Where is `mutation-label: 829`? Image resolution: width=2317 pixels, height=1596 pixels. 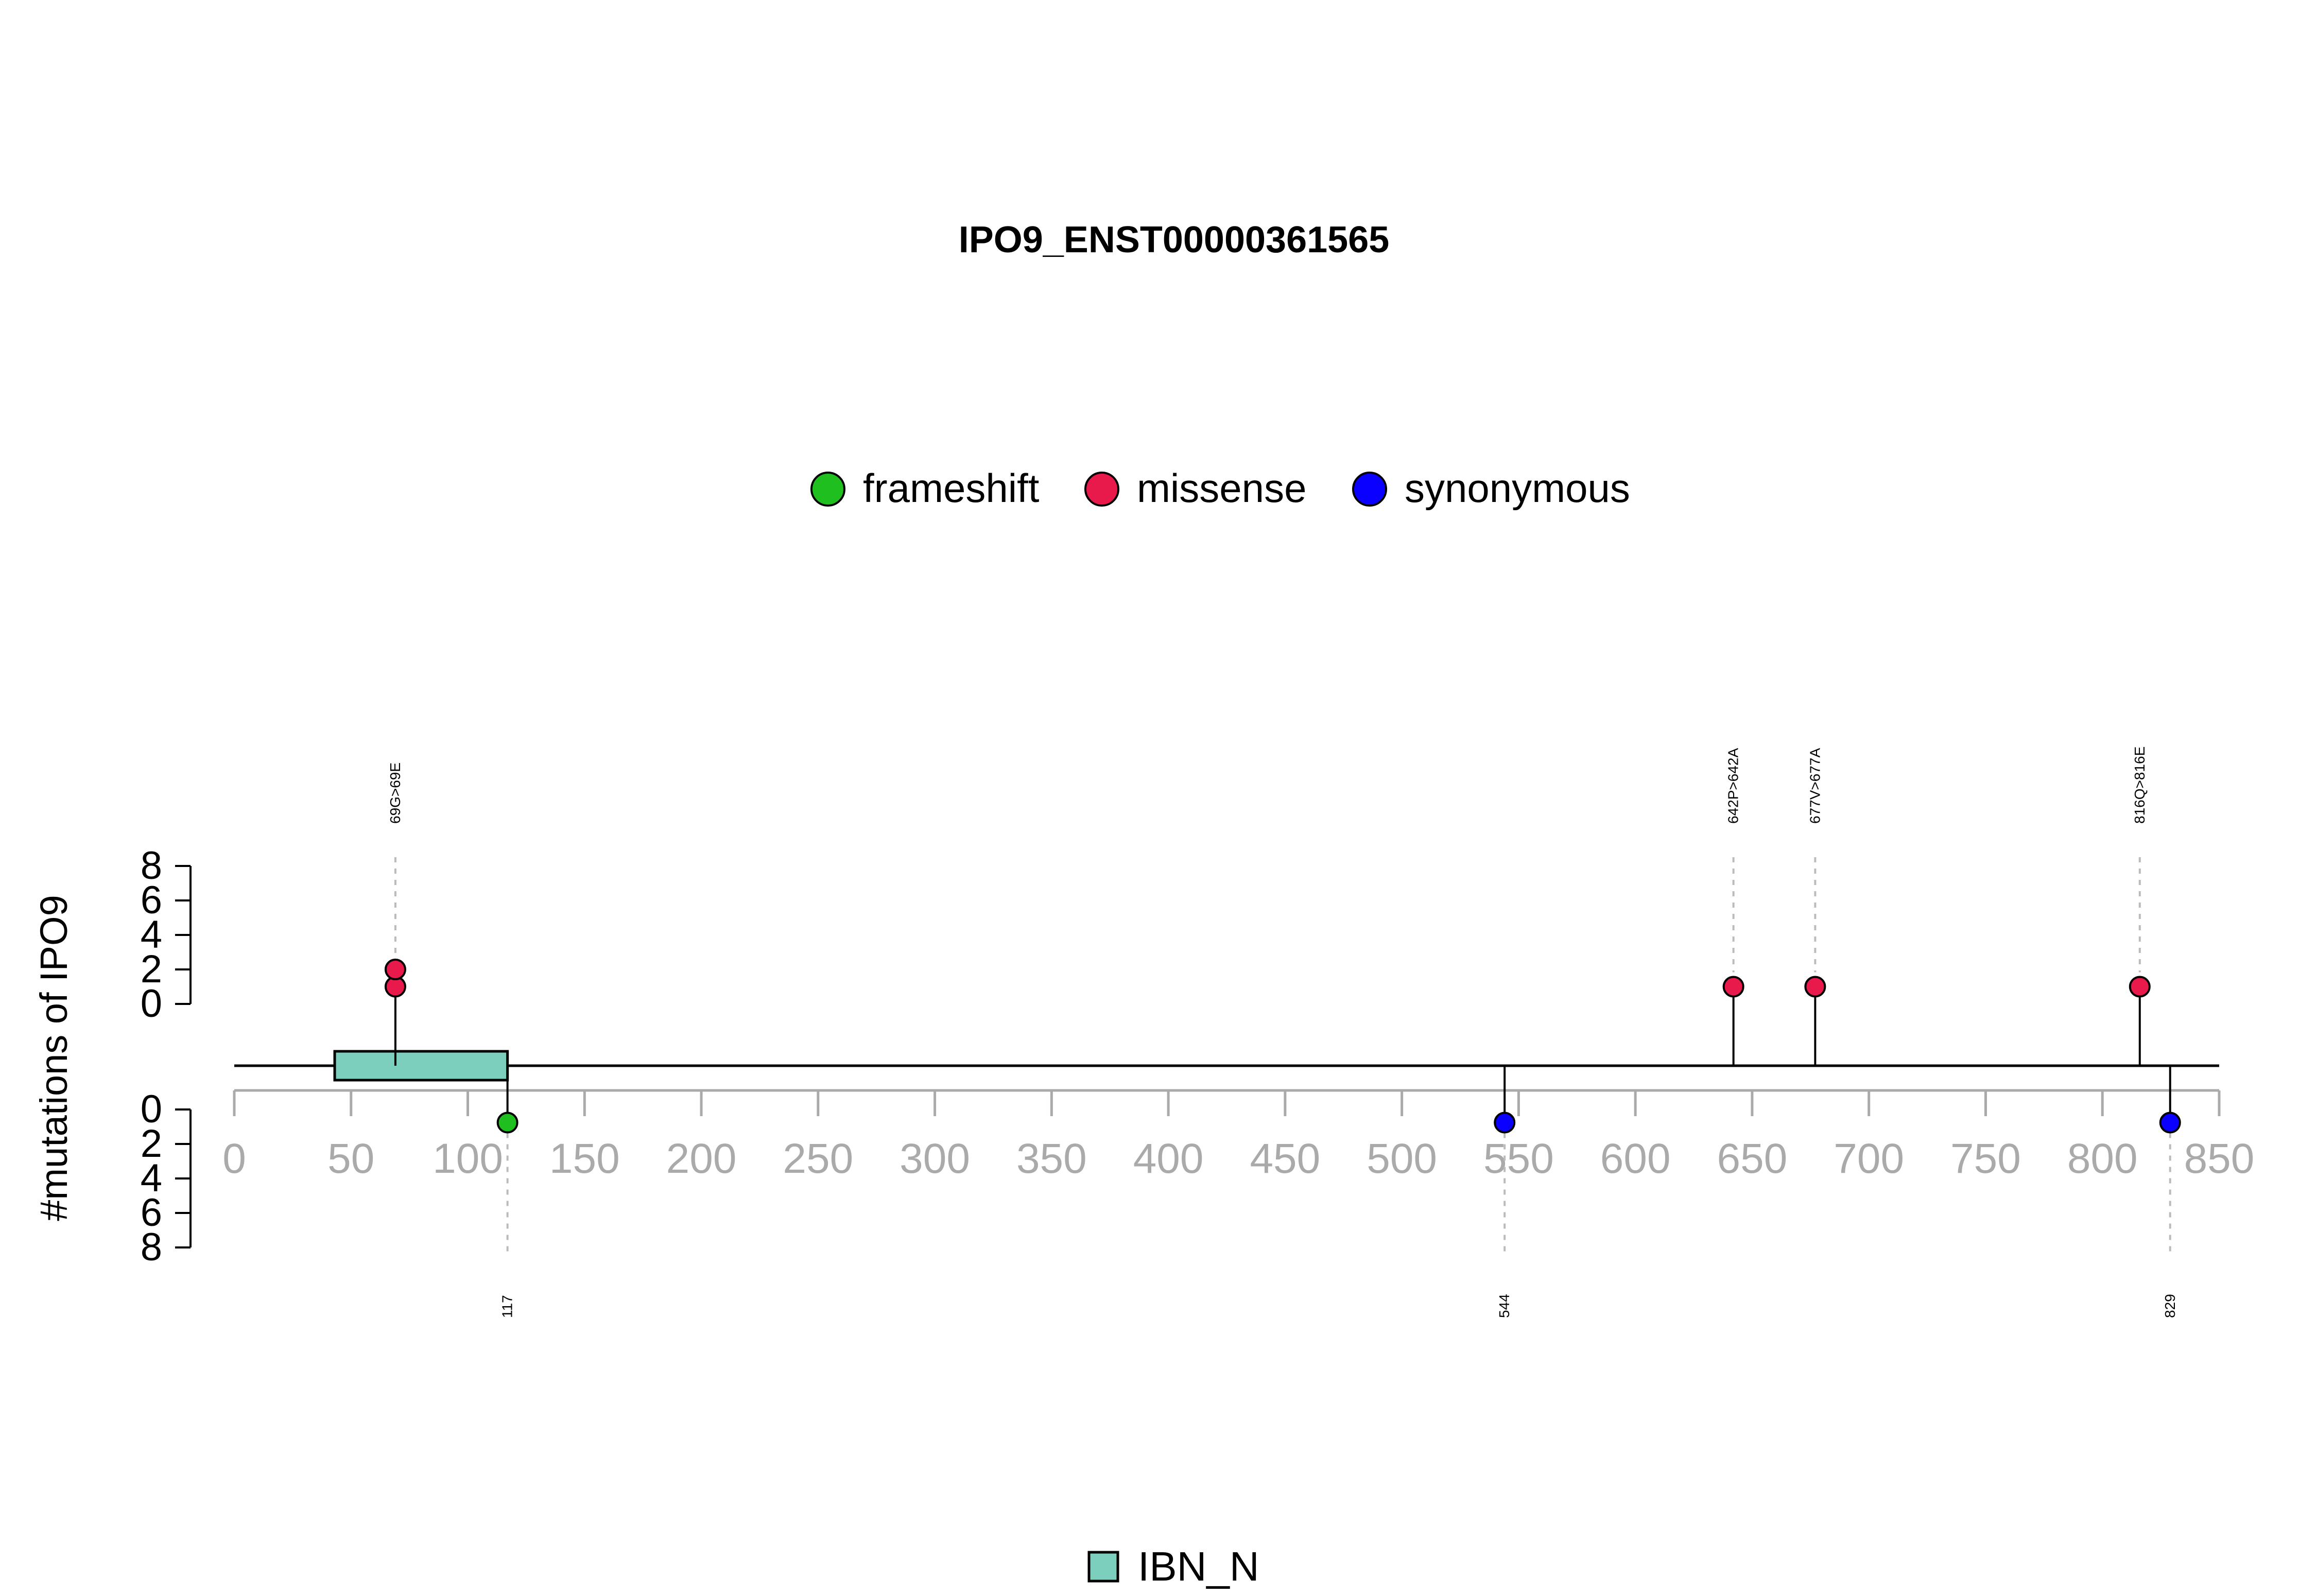 mutation-label: 829 is located at coordinates (2170, 1306).